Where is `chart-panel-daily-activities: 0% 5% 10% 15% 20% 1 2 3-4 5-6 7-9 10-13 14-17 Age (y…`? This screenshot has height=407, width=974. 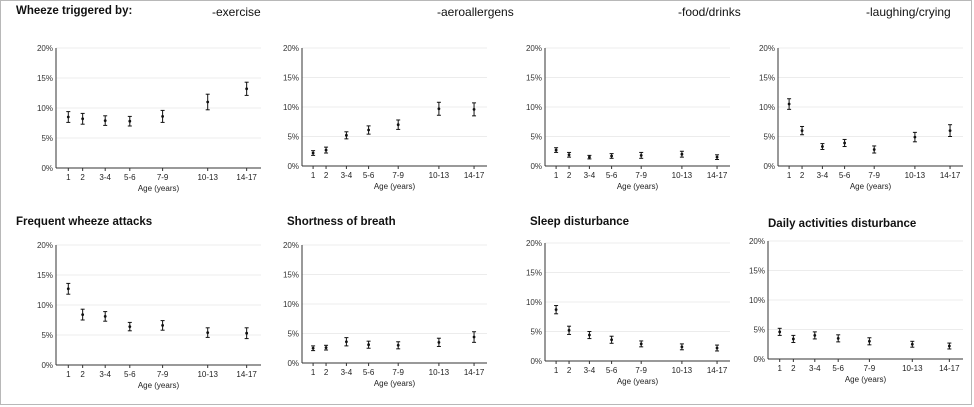
chart-panel-daily-activities: 0% 5% 10% 15% 20% 1 2 3-4 5-6 7-9 10-13 14-17 Age (y… is located at coordinates (856, 310).